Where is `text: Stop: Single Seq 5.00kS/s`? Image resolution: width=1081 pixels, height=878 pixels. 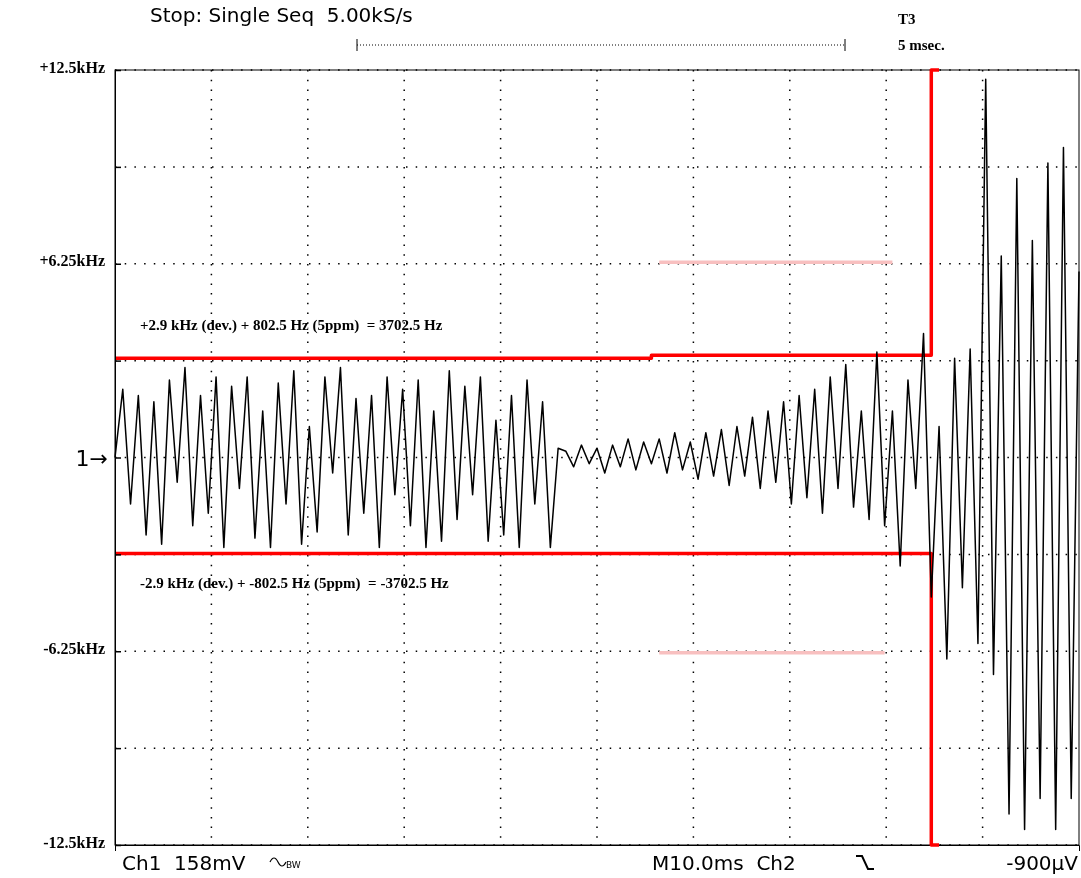 text: Stop: Single Seq 5.00kS/s is located at coordinates (281, 15).